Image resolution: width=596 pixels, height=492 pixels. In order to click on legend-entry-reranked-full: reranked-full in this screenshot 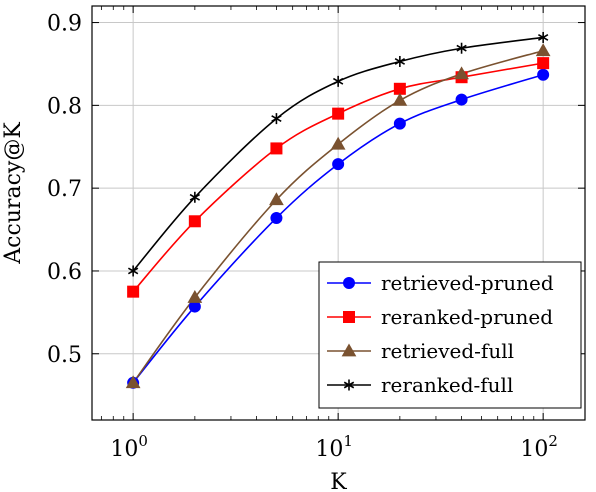, I will do `click(420, 385)`.